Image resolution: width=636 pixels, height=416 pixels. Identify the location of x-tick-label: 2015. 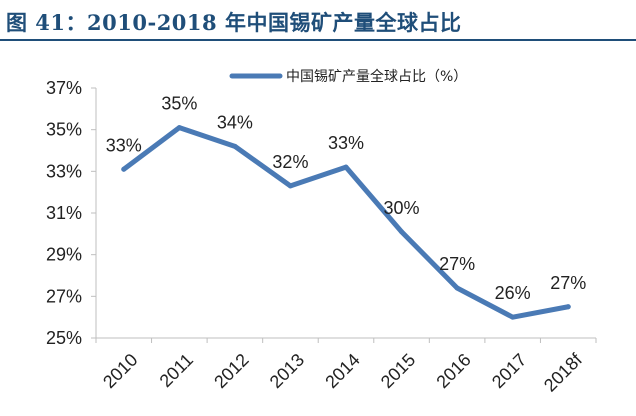
(398, 371).